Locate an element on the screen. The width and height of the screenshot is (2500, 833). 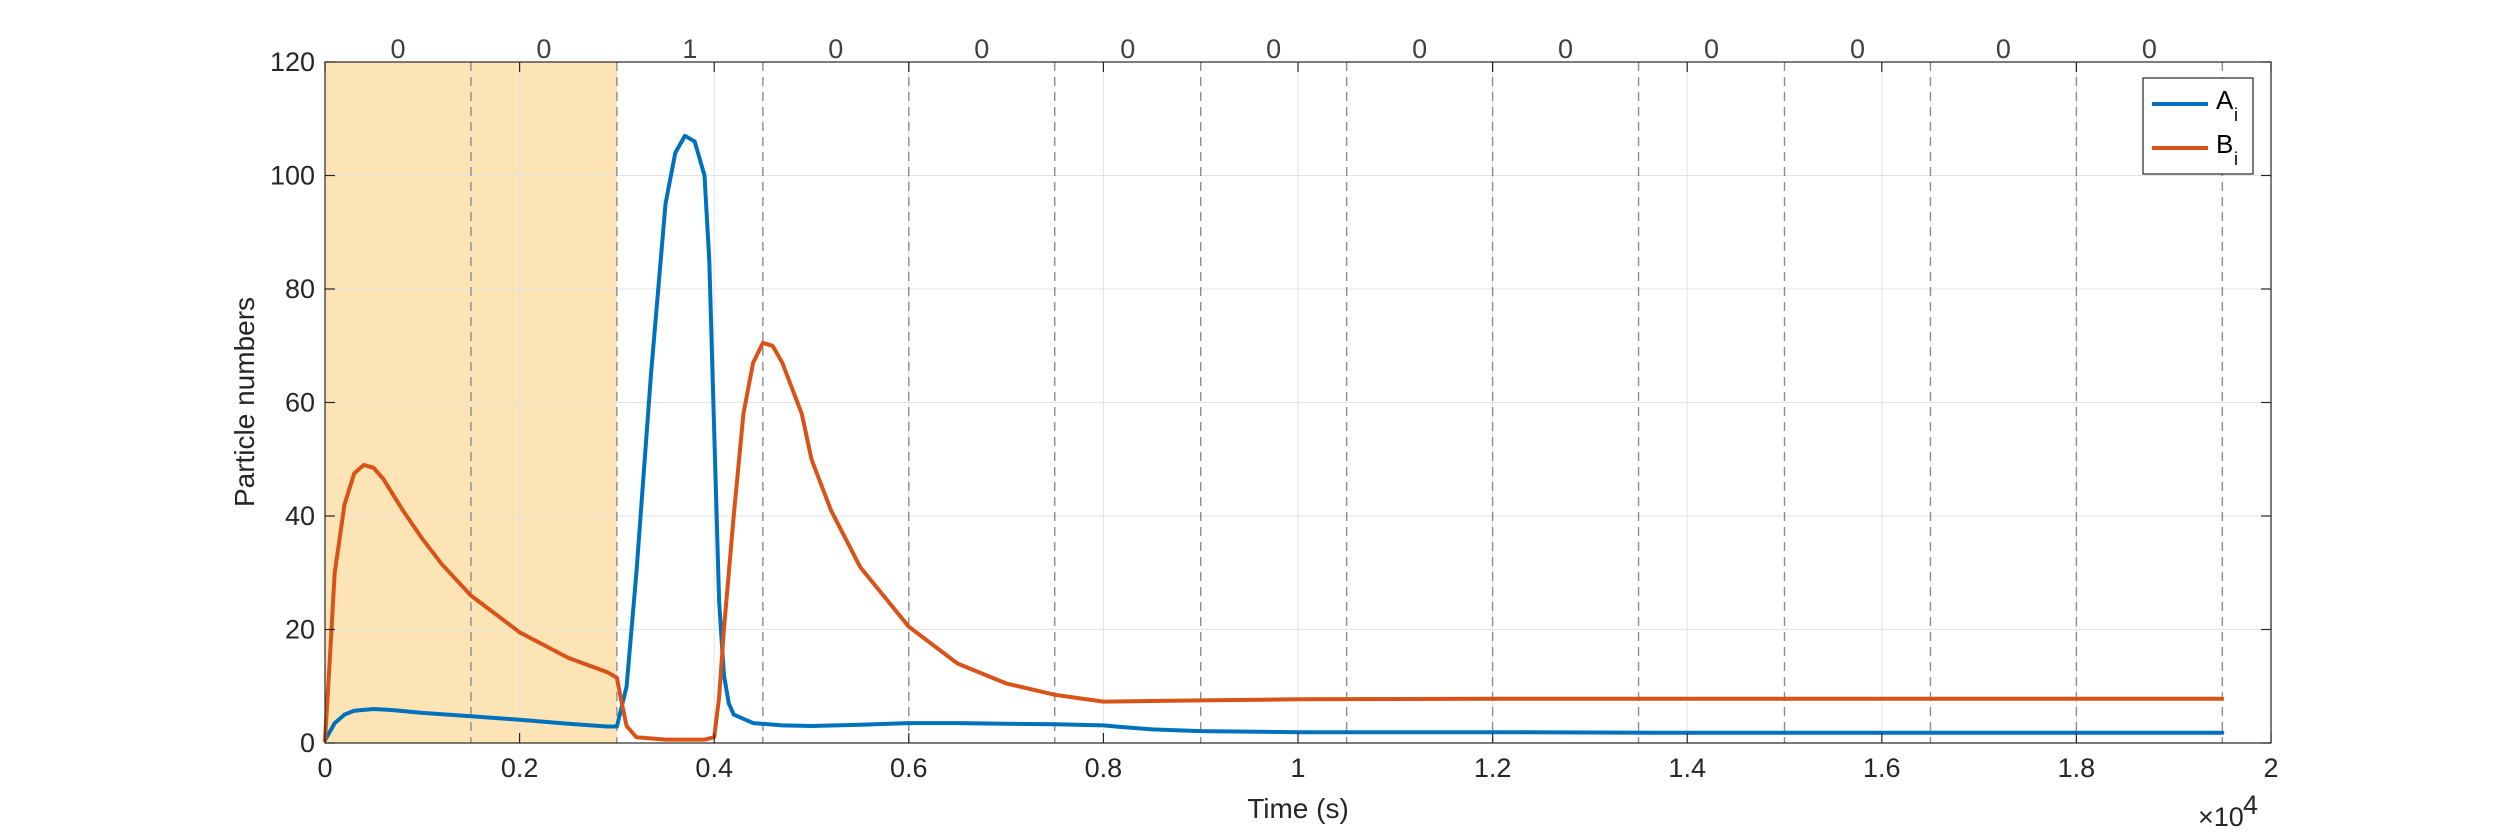
y-tick-label: 0 is located at coordinates (307, 743).